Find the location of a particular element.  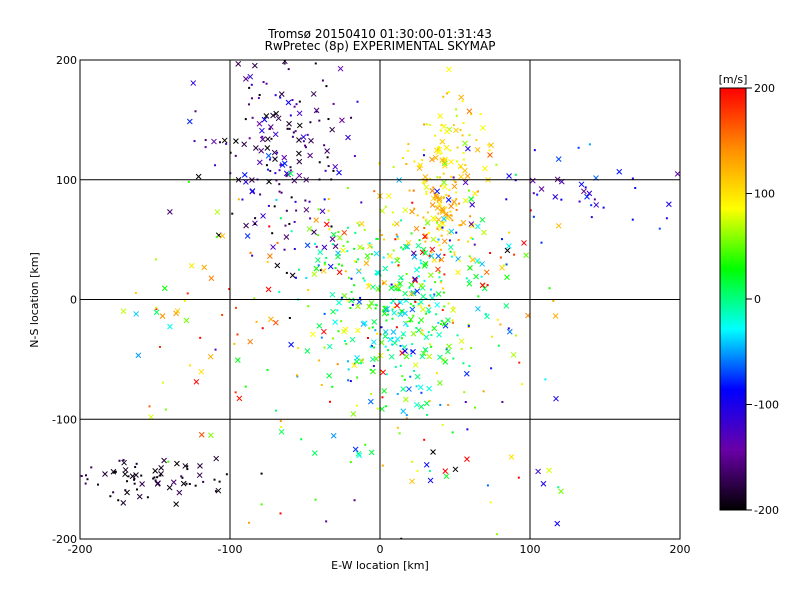

y-tick-label: 200 is located at coordinates (66, 60).